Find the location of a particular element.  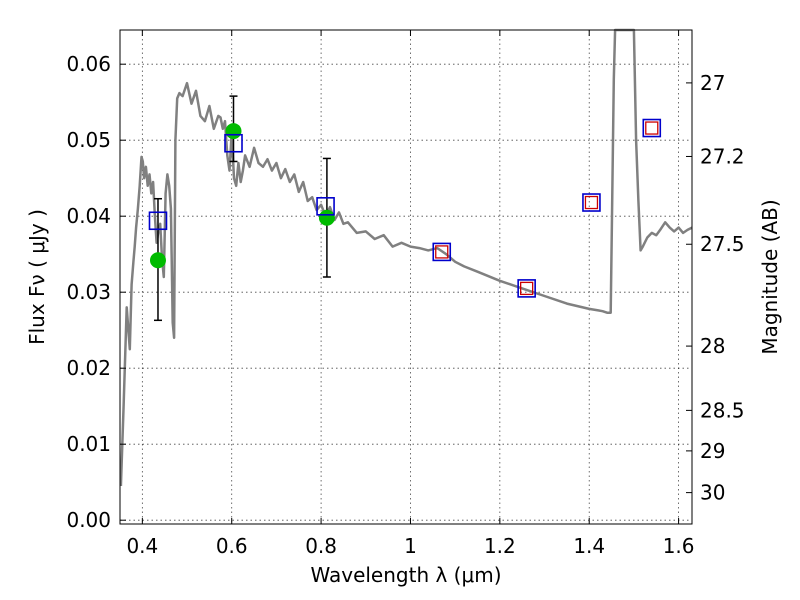

y-axis-label: Flux Fν ( μJy ) is located at coordinates (37, 277).